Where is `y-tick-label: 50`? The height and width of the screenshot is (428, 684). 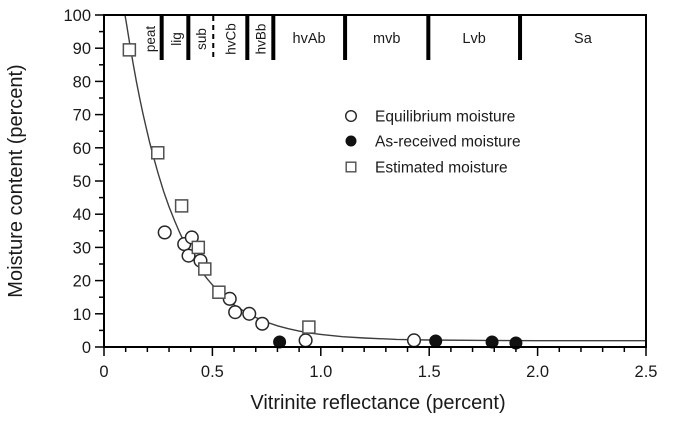 y-tick-label: 50 is located at coordinates (82, 182).